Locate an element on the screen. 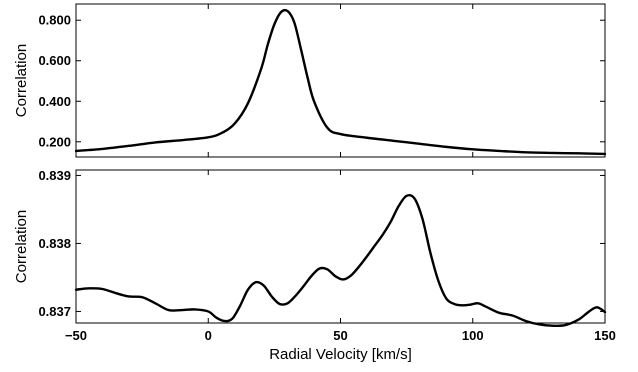 This screenshot has width=638, height=372. y-tick-label: 0.800 is located at coordinates (54, 20).